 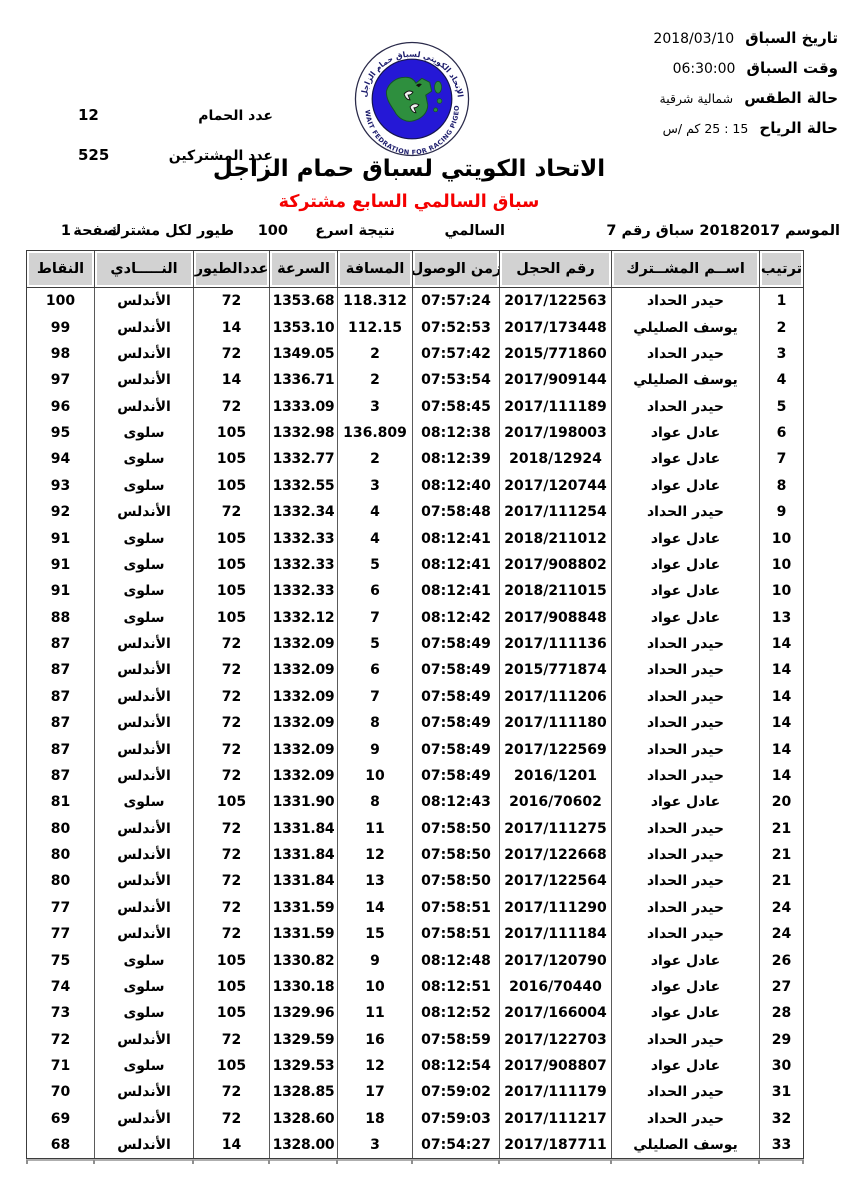 I want to click on points-cell: 96, so click(x=60, y=406).